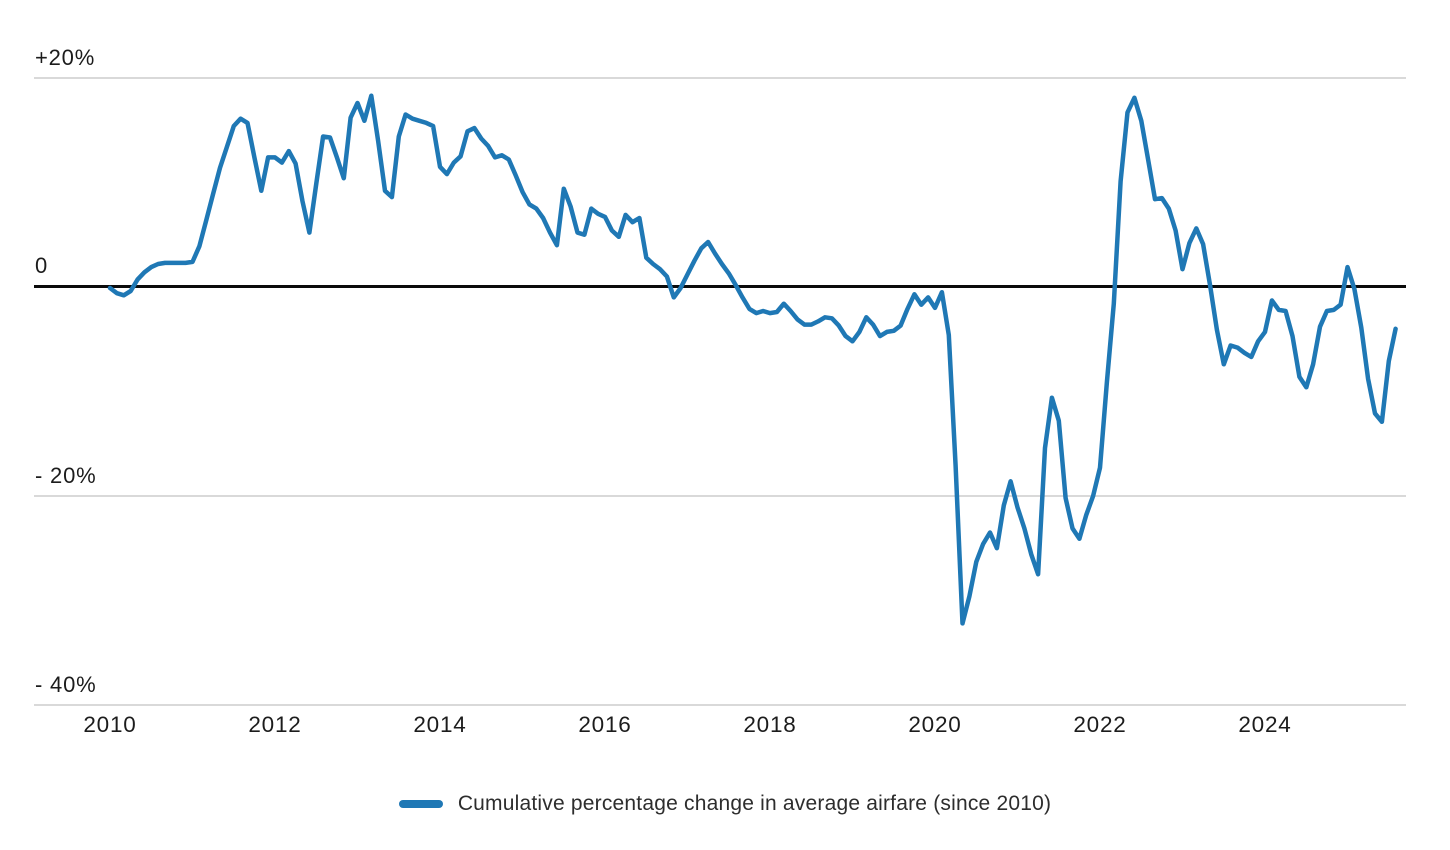  I want to click on x-axis-label-2022: 2022, so click(1100, 724).